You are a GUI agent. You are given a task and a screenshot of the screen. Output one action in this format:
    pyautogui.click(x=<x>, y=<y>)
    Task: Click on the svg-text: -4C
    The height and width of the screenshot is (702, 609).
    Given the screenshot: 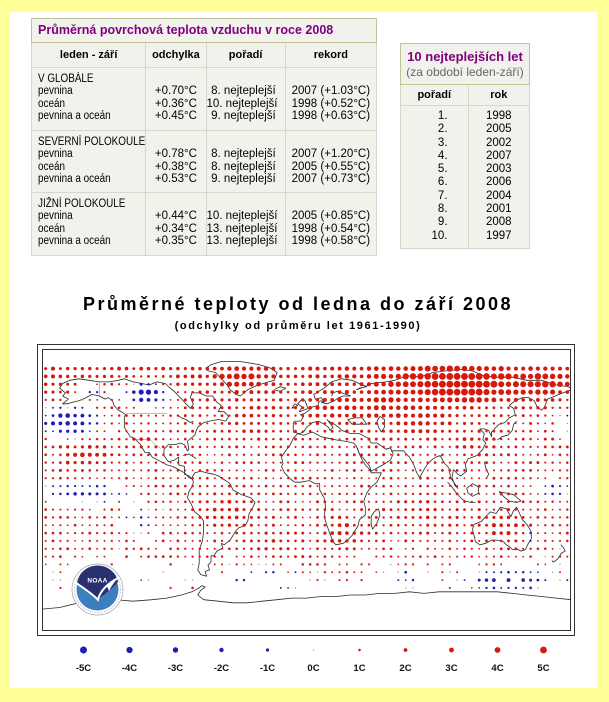 What is the action you would take?
    pyautogui.click(x=129, y=668)
    